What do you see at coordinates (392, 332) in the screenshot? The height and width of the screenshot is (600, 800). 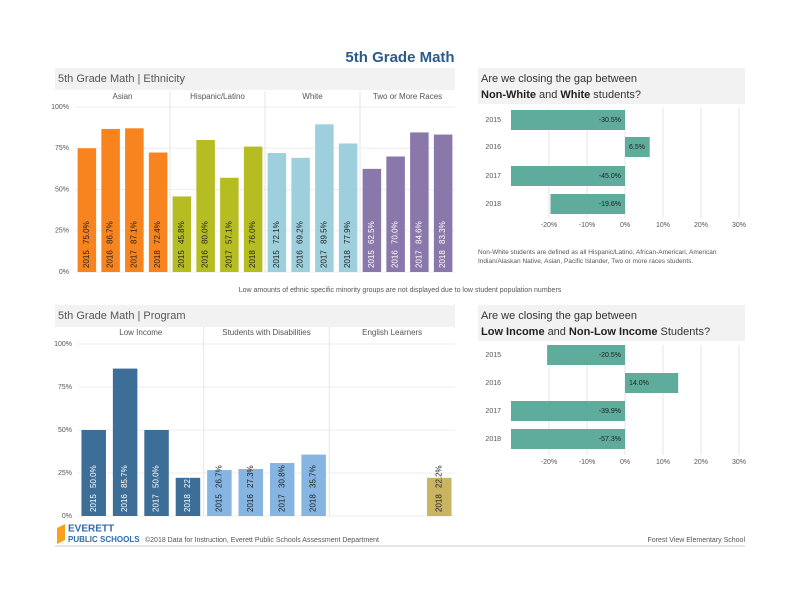 I see `group-label: English Learners` at bounding box center [392, 332].